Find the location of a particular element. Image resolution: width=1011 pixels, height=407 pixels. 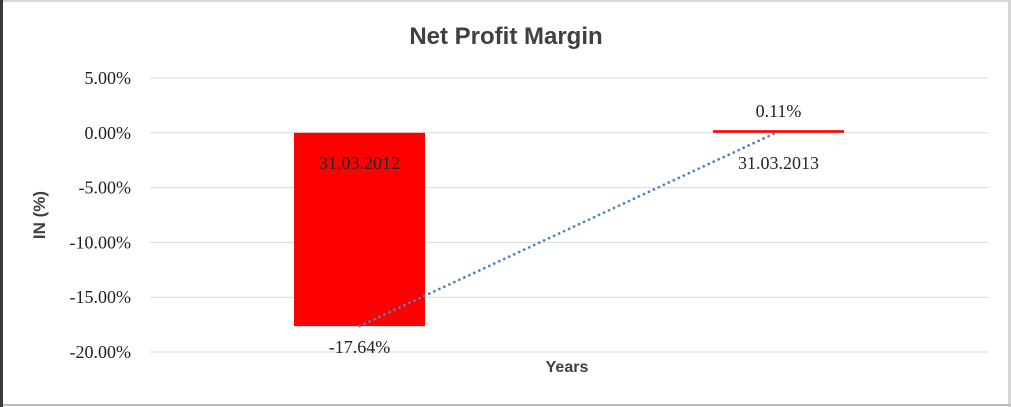

x-axis-title: Years is located at coordinates (567, 367).